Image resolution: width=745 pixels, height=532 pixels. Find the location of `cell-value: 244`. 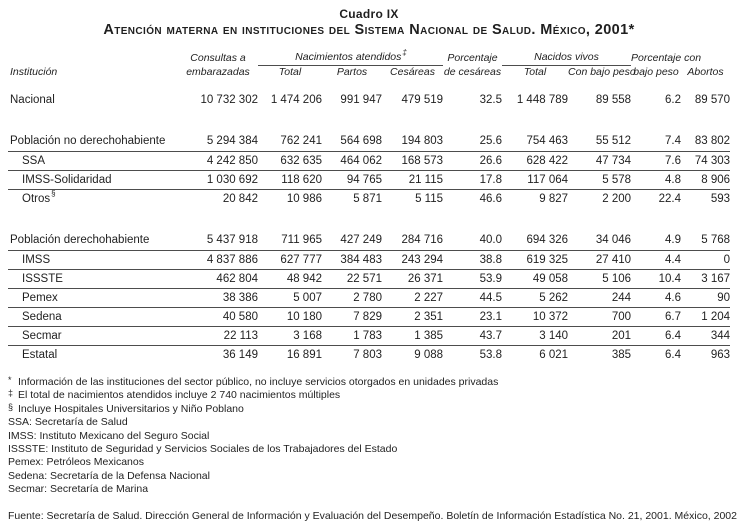

cell-value: 244 is located at coordinates (600, 298).